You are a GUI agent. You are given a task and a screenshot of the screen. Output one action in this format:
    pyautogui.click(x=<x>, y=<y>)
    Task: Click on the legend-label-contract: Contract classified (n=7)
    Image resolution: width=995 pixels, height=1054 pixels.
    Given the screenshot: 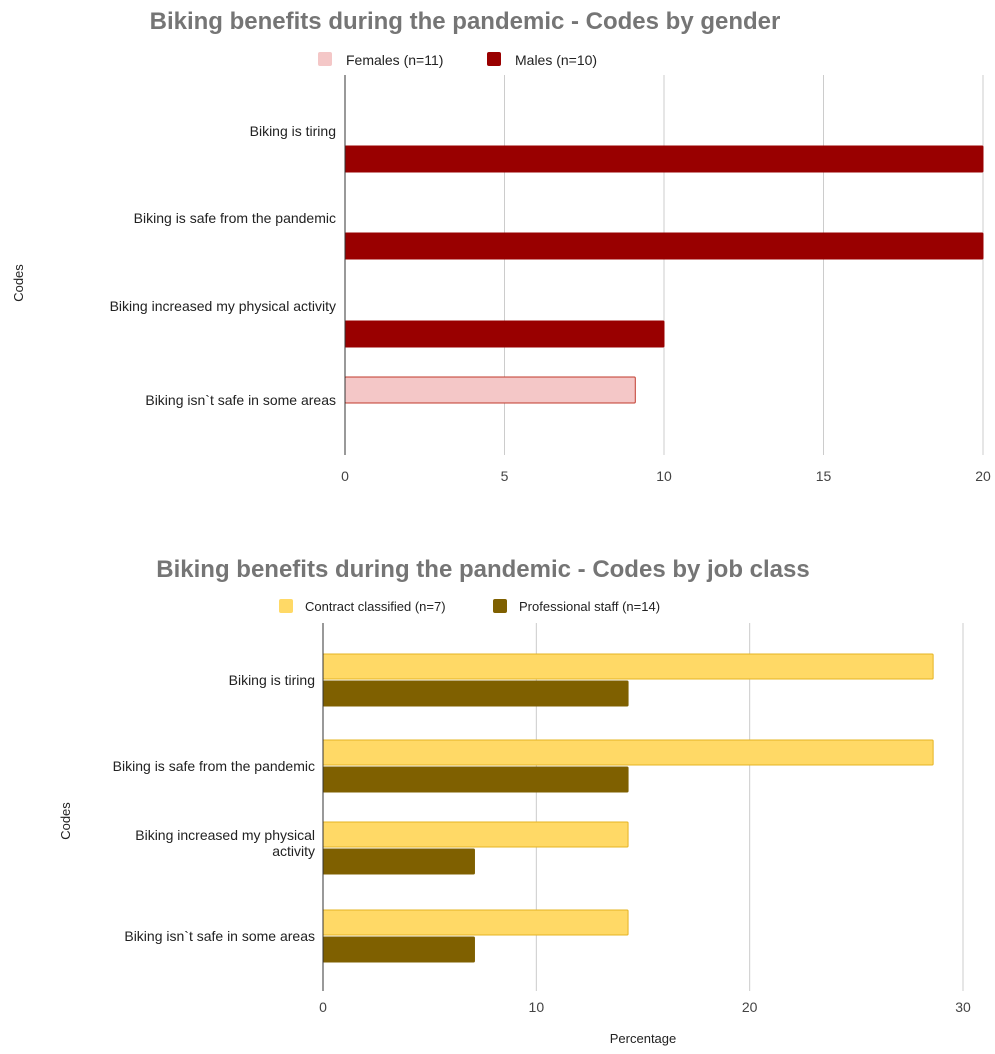 What is the action you would take?
    pyautogui.click(x=375, y=606)
    